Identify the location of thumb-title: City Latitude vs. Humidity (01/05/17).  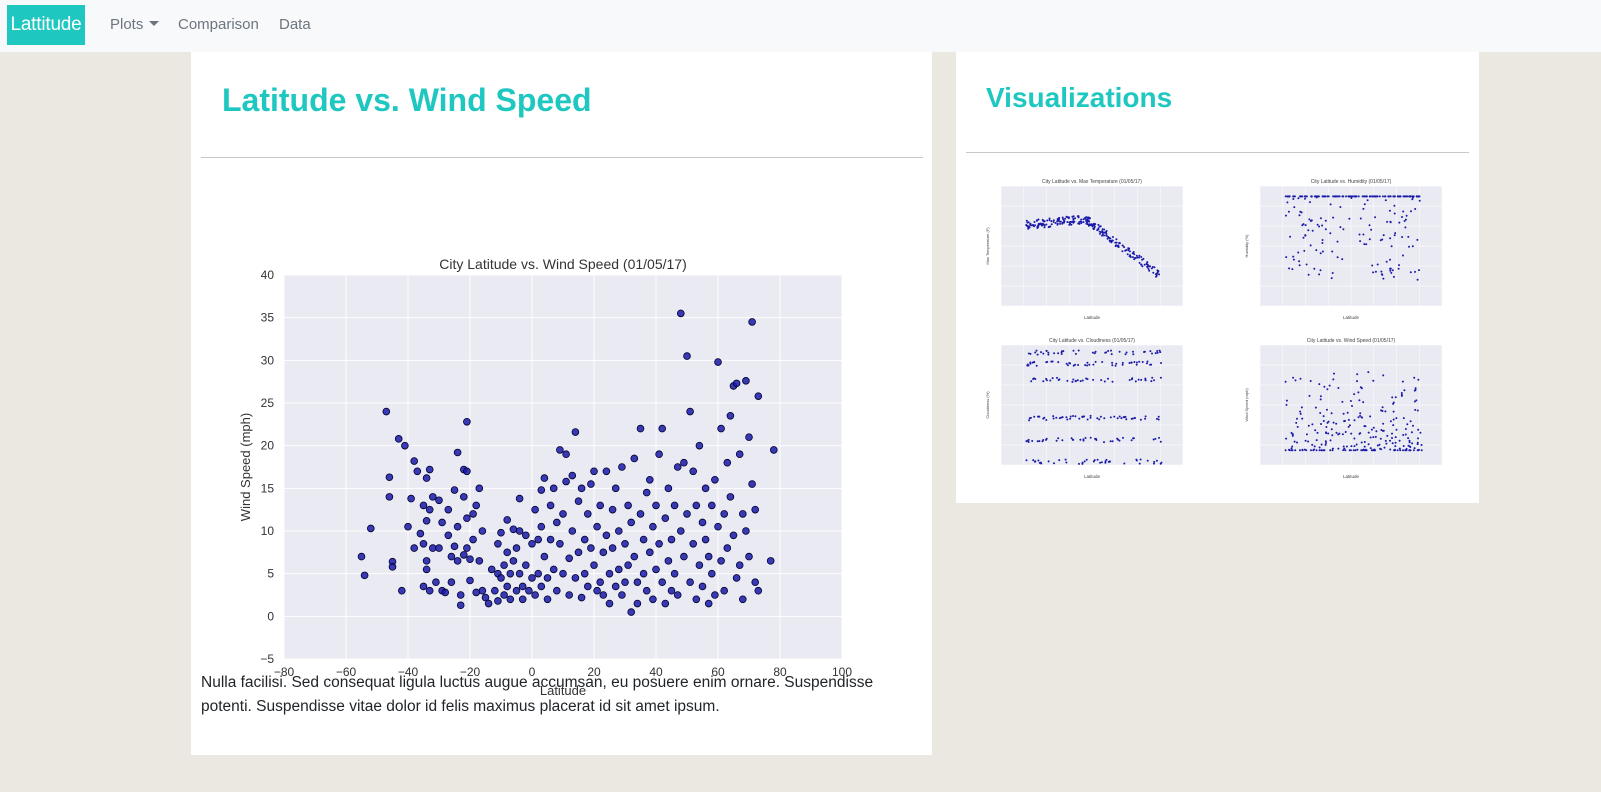
(1351, 182).